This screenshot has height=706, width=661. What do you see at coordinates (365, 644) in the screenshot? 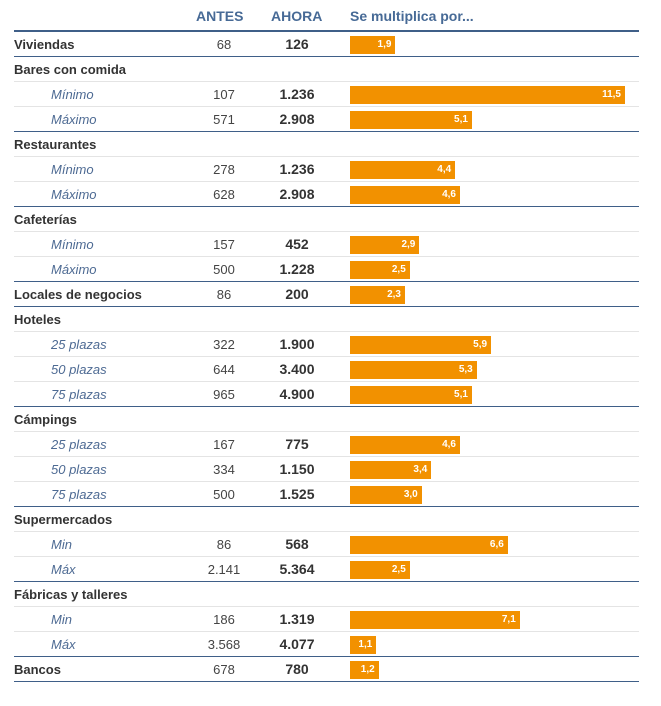
I see `factor-label: 1,1` at bounding box center [365, 644].